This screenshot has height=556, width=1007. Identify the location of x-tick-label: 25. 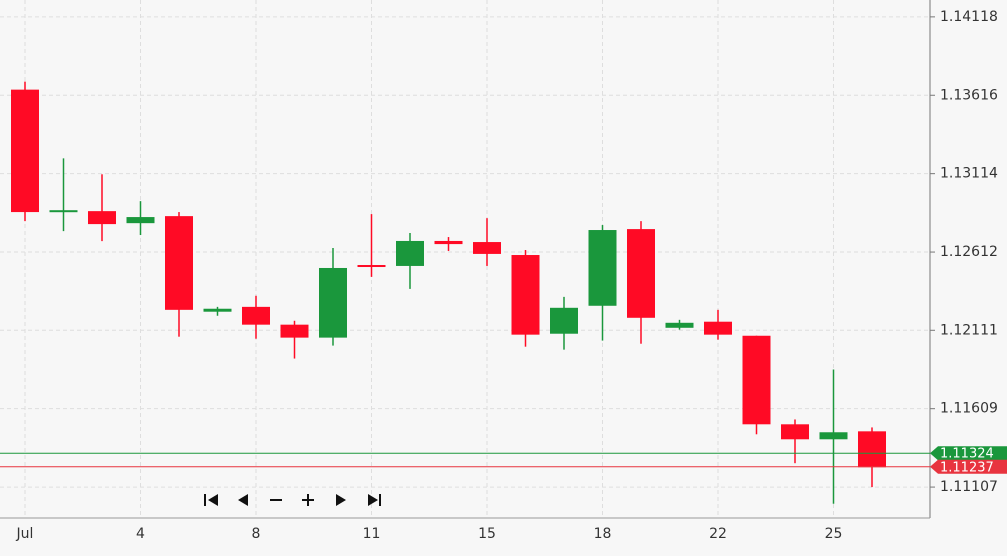
(834, 534).